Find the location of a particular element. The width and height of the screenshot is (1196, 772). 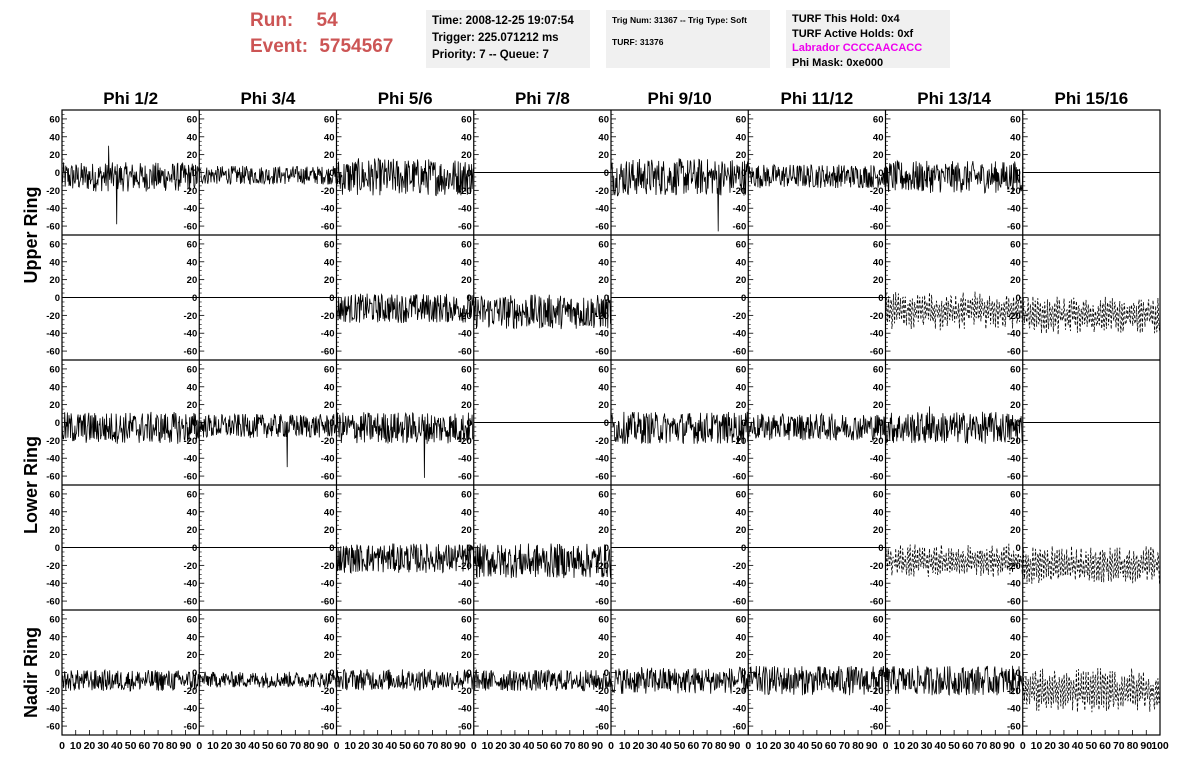

x-tick-label: 30 is located at coordinates (241, 746).